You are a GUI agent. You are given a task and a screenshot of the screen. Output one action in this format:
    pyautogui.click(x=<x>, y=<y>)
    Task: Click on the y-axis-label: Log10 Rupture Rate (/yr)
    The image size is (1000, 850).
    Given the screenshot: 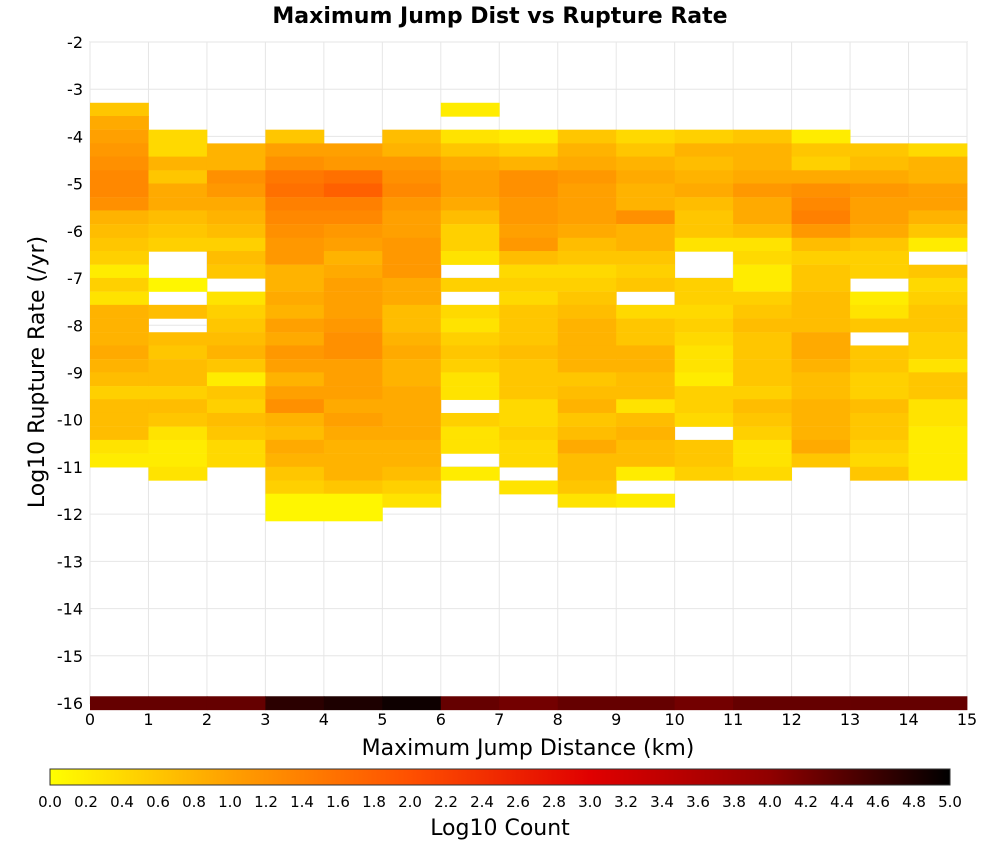 What is the action you would take?
    pyautogui.click(x=37, y=372)
    